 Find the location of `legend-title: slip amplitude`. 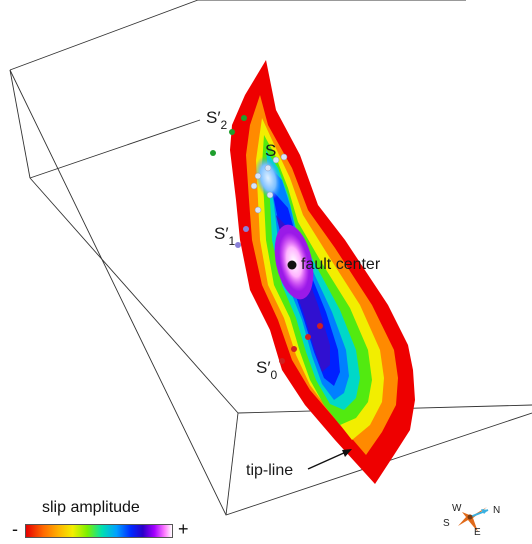

legend-title: slip amplitude is located at coordinates (91, 507).